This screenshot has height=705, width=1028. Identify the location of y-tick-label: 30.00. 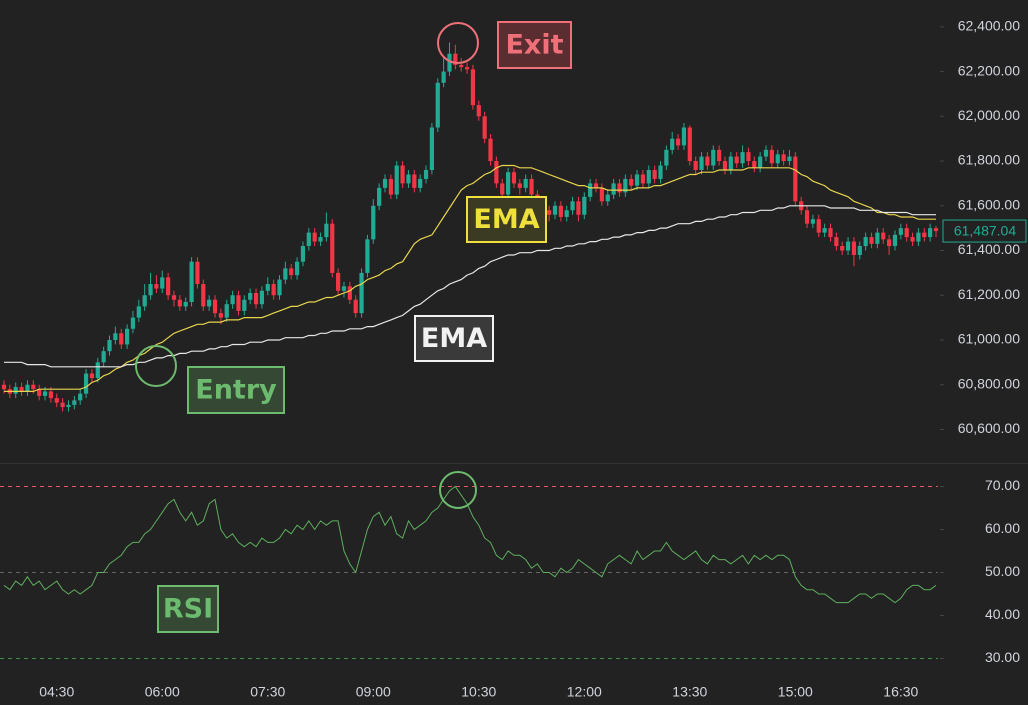
(1002, 657).